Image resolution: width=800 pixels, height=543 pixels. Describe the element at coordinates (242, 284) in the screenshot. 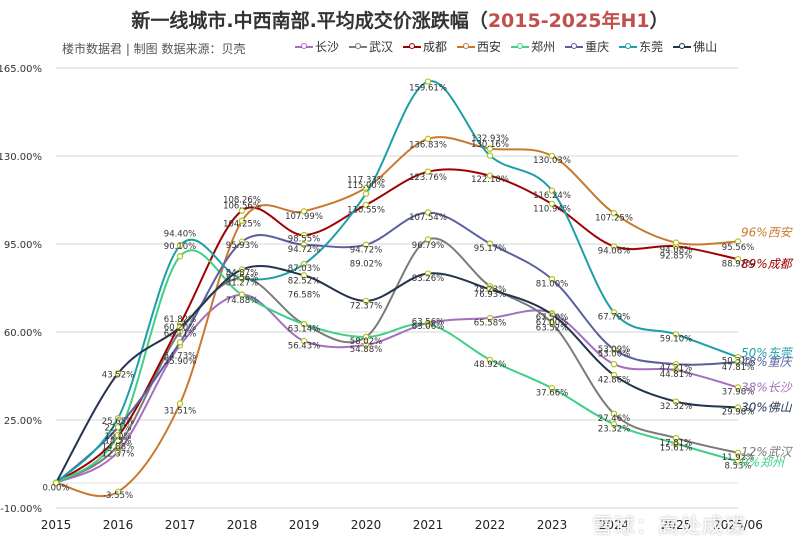

I see `data-label: 81.27%` at that location.